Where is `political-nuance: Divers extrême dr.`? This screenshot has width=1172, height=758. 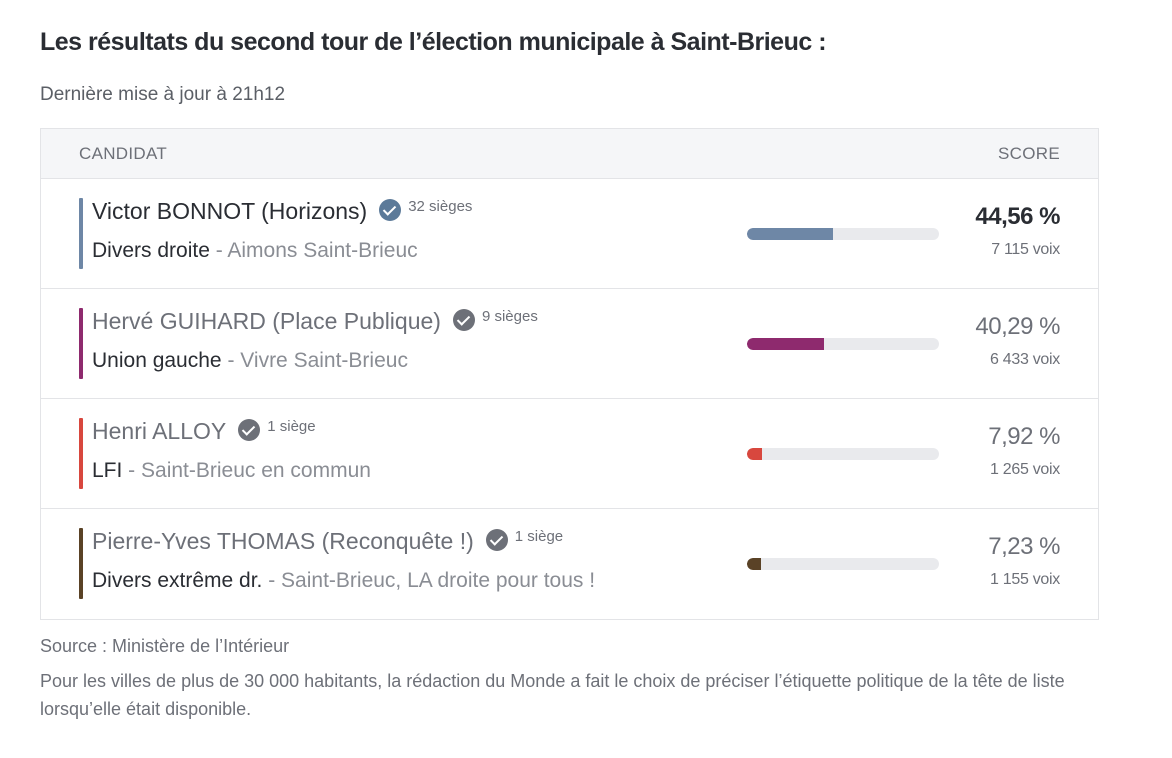 political-nuance: Divers extrême dr. is located at coordinates (177, 580).